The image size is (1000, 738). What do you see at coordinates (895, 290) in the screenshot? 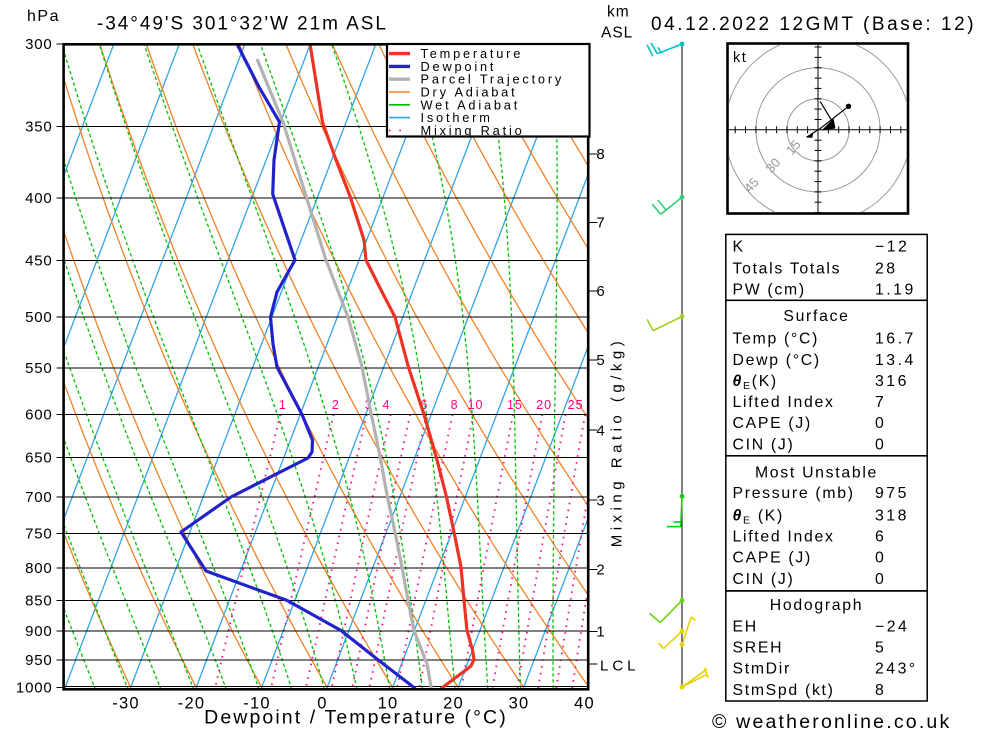
I see `svg-text: 1.19` at bounding box center [895, 290].